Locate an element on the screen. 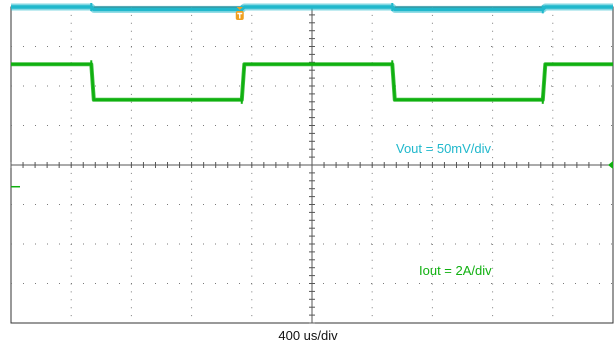 The height and width of the screenshot is (349, 616). trigger-marker-glyph is located at coordinates (240, 15).